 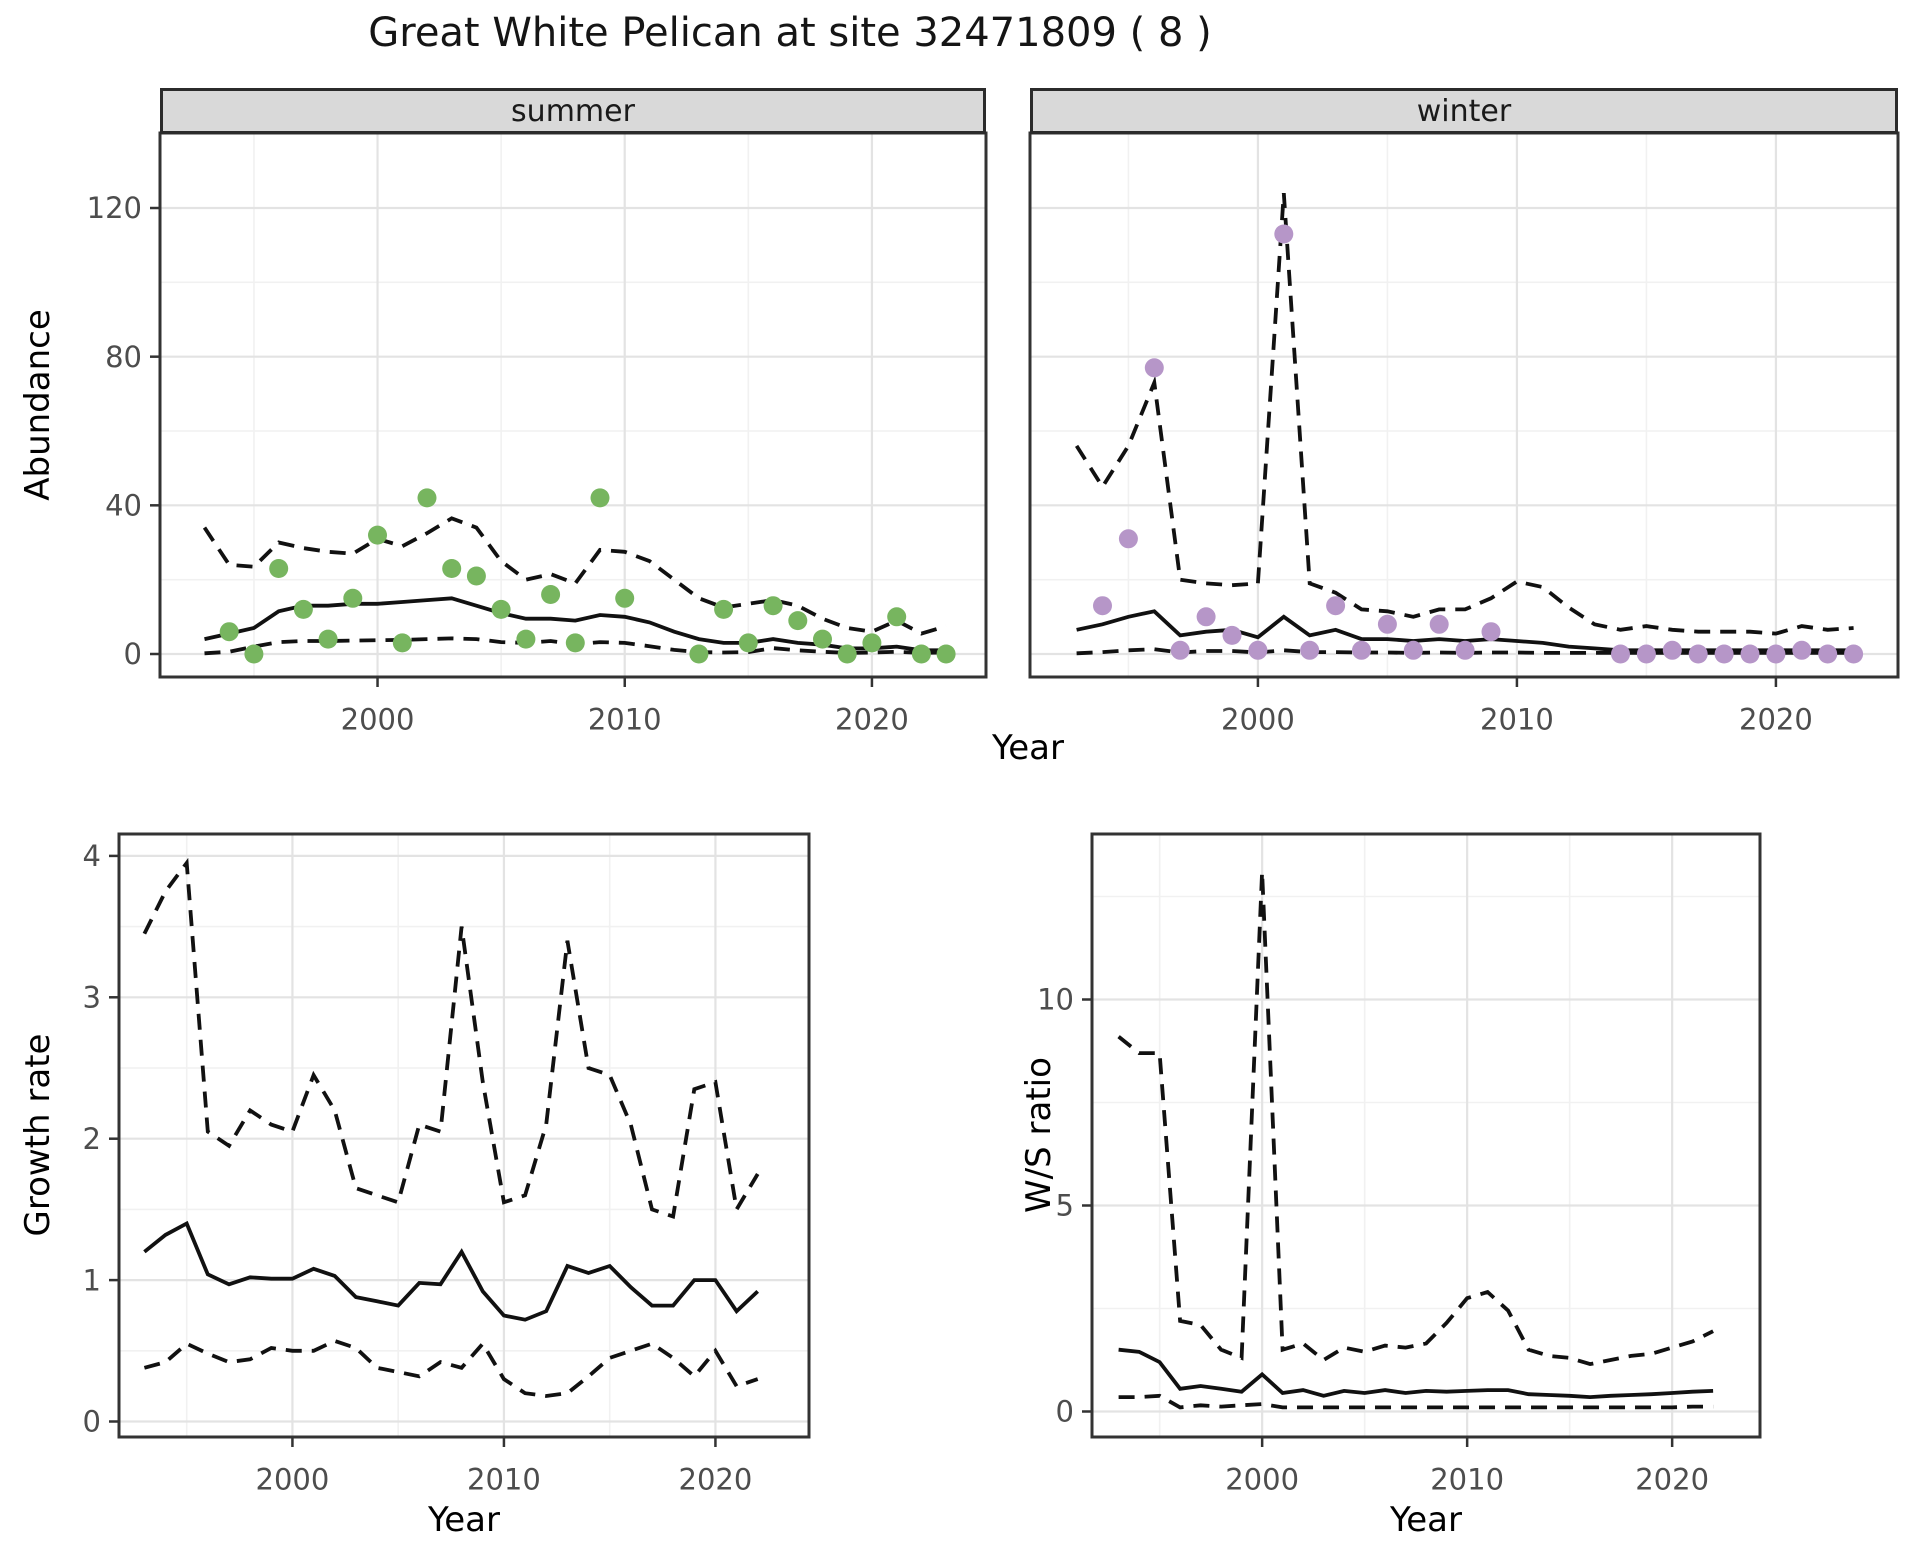 I want to click on y-axis-title-growth-rate: Growth rate, so click(x=38, y=1135).